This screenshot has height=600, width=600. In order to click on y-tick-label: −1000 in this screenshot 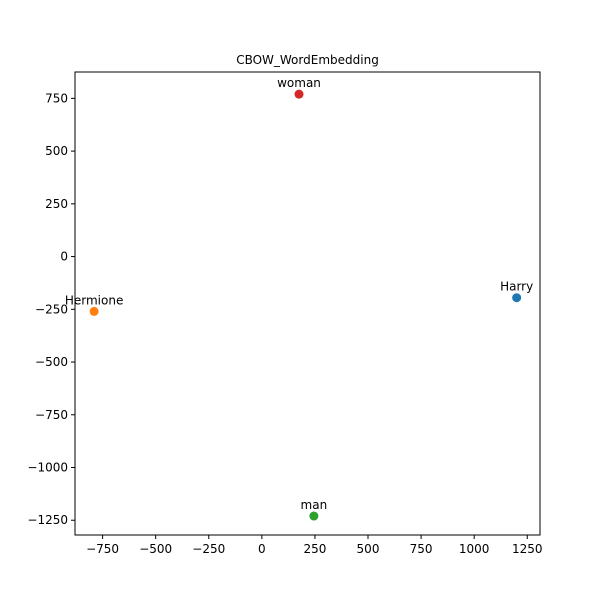, I will do `click(47, 468)`.